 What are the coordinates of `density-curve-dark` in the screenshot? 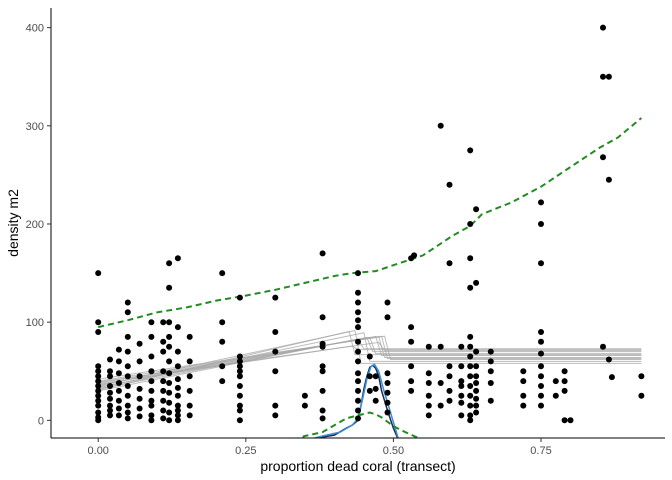 It's located at (355, 401).